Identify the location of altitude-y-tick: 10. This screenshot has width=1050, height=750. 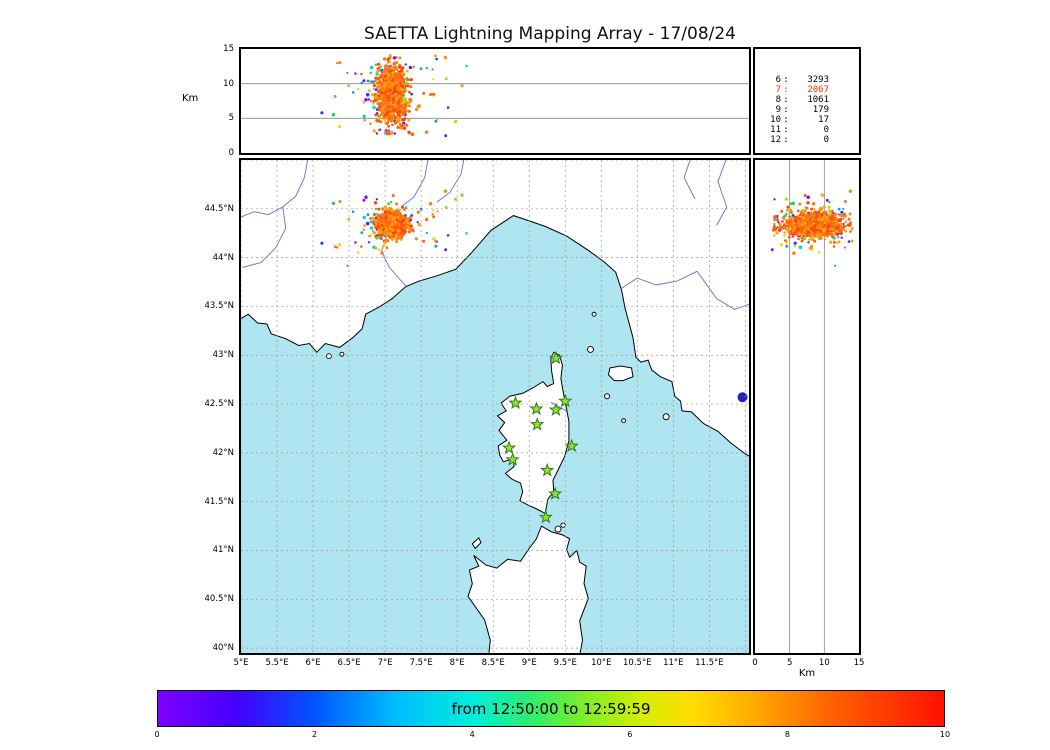
(228, 83).